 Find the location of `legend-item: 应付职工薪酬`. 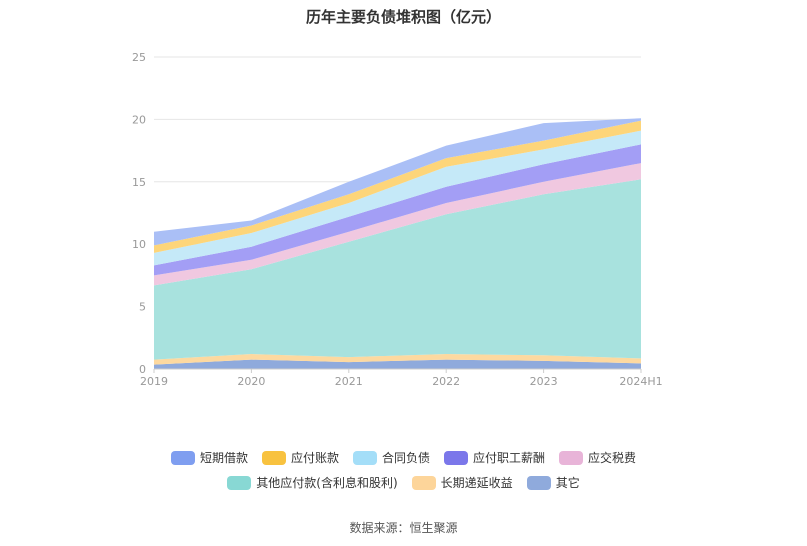

legend-item: 应付职工薪酬 is located at coordinates (494, 457).